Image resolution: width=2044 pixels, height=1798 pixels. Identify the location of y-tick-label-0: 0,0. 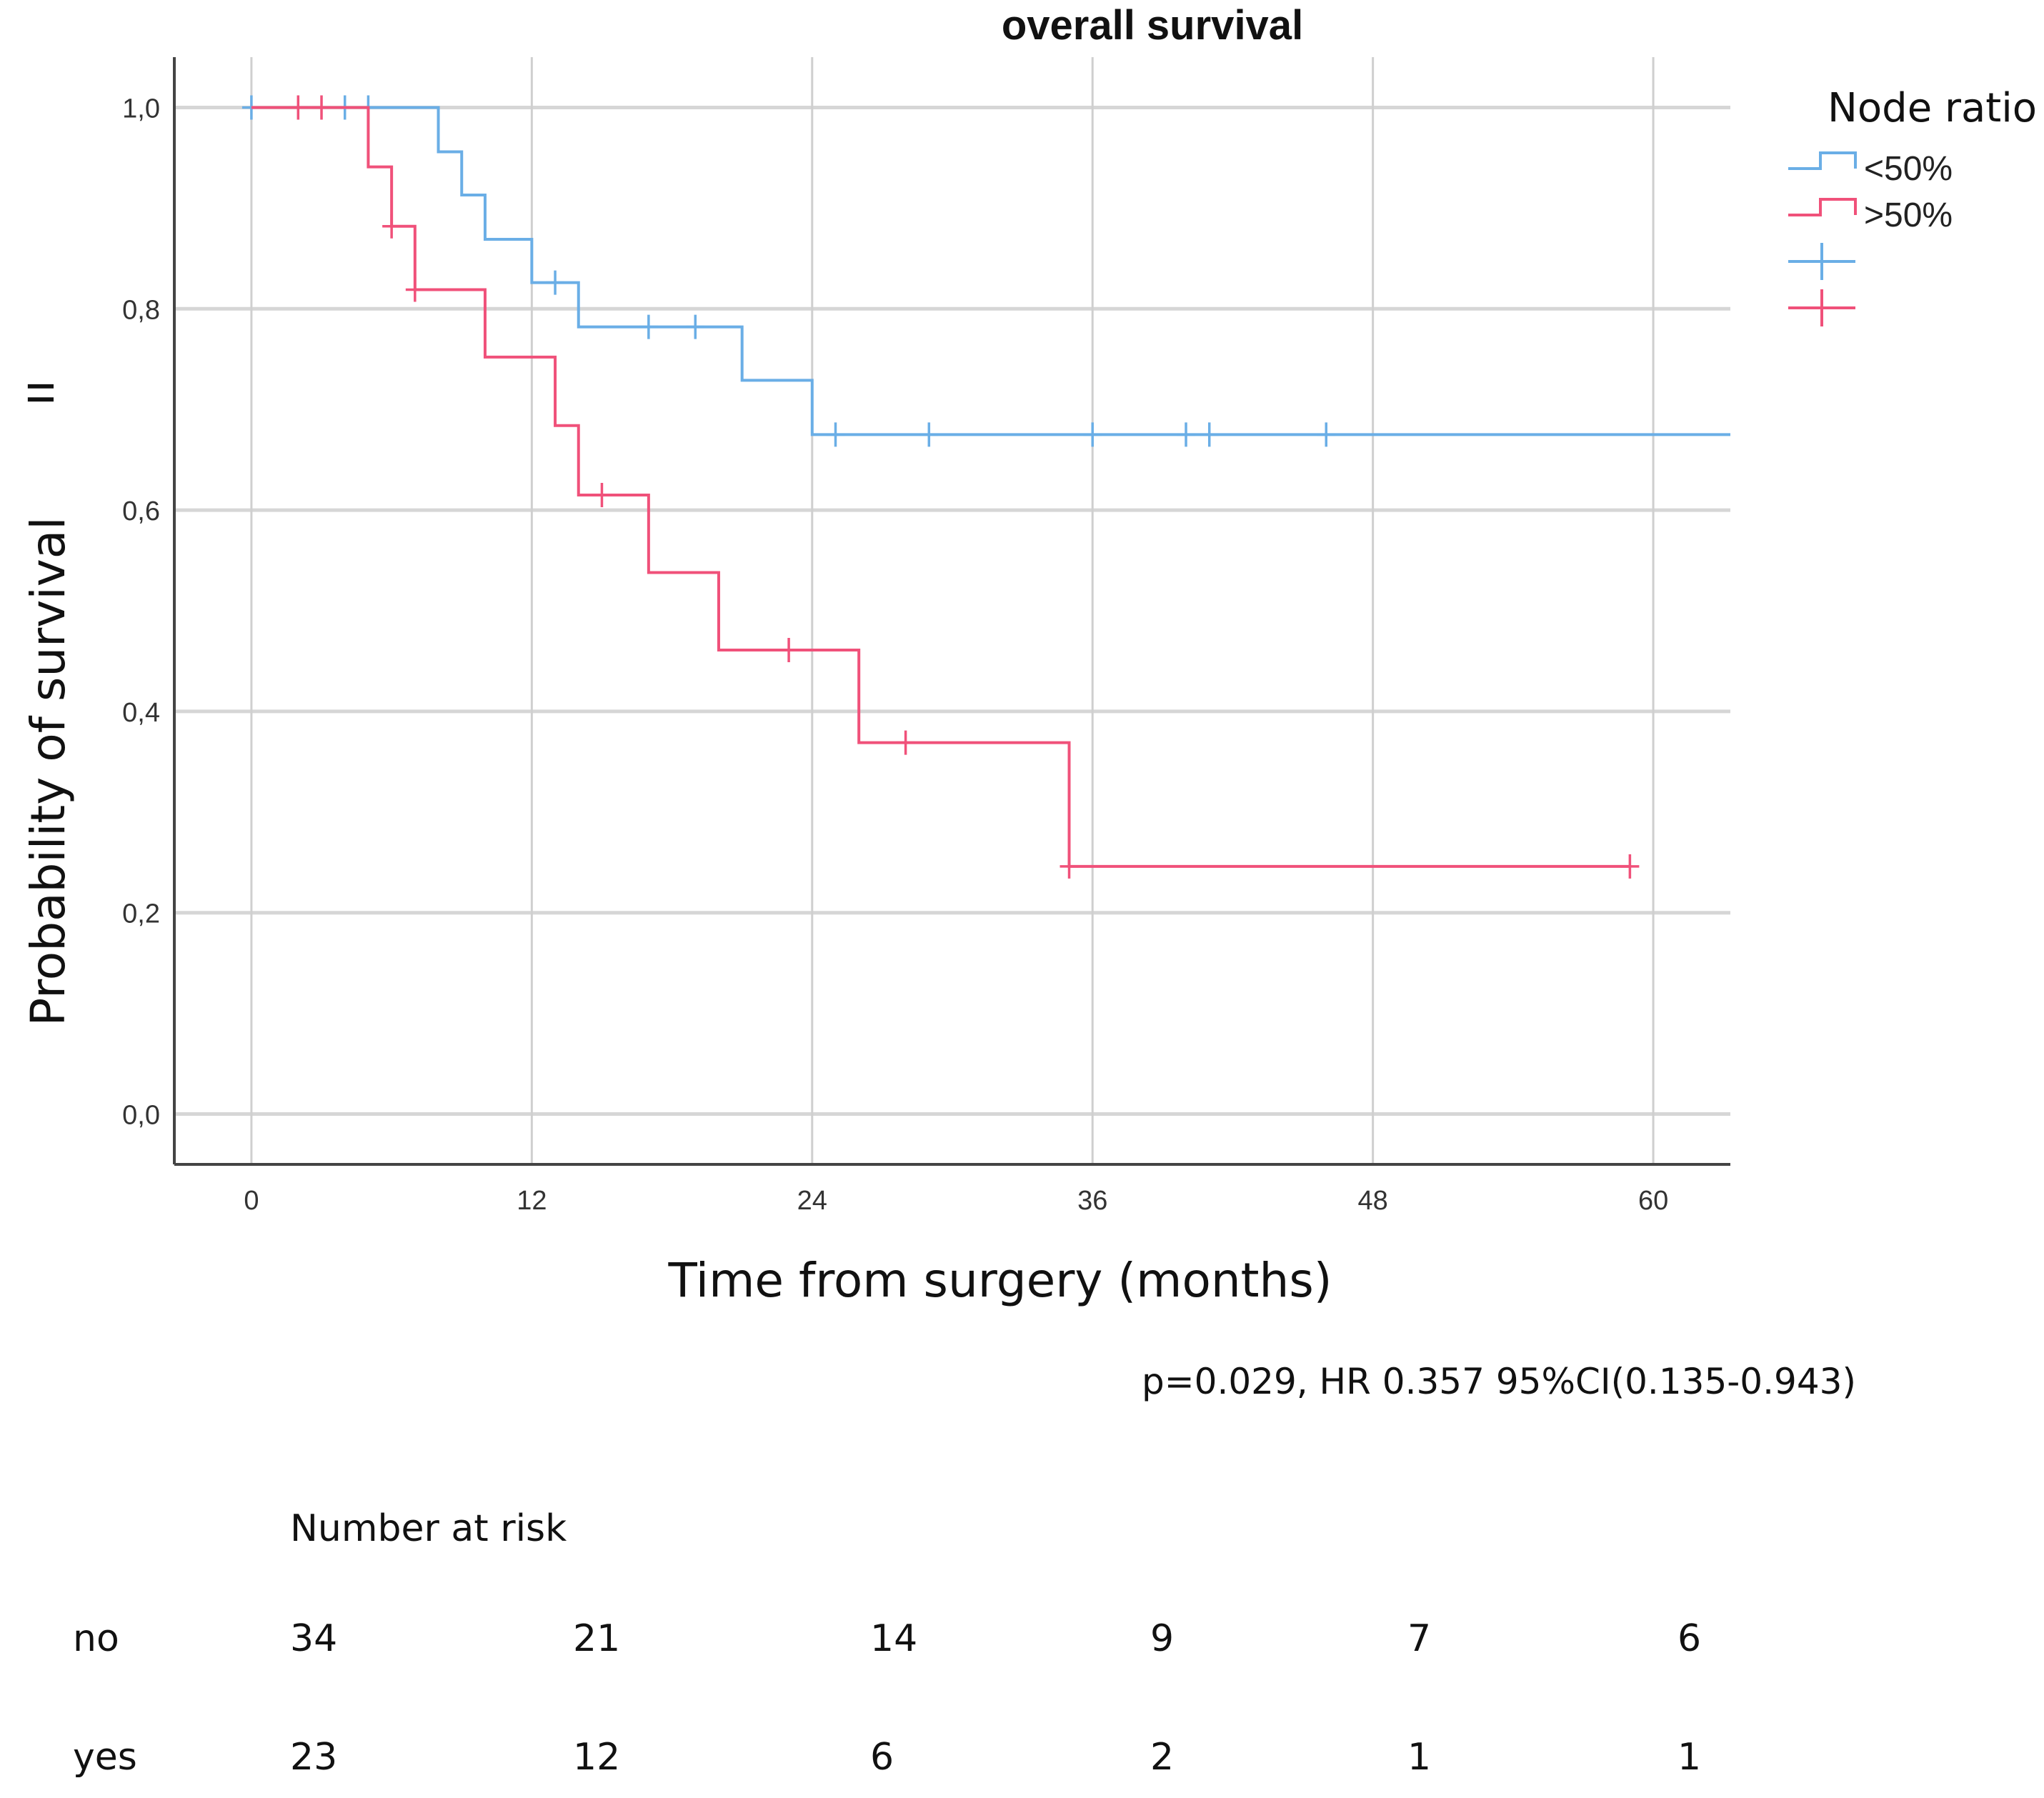
(141, 1116).